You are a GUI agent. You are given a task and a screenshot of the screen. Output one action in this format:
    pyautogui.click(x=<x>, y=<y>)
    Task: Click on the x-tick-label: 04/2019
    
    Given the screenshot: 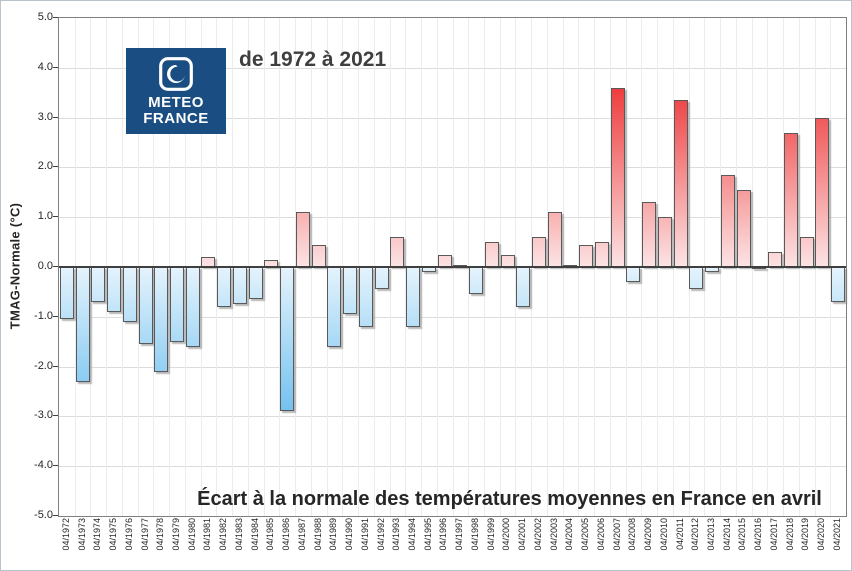 What is the action you would take?
    pyautogui.click(x=805, y=534)
    